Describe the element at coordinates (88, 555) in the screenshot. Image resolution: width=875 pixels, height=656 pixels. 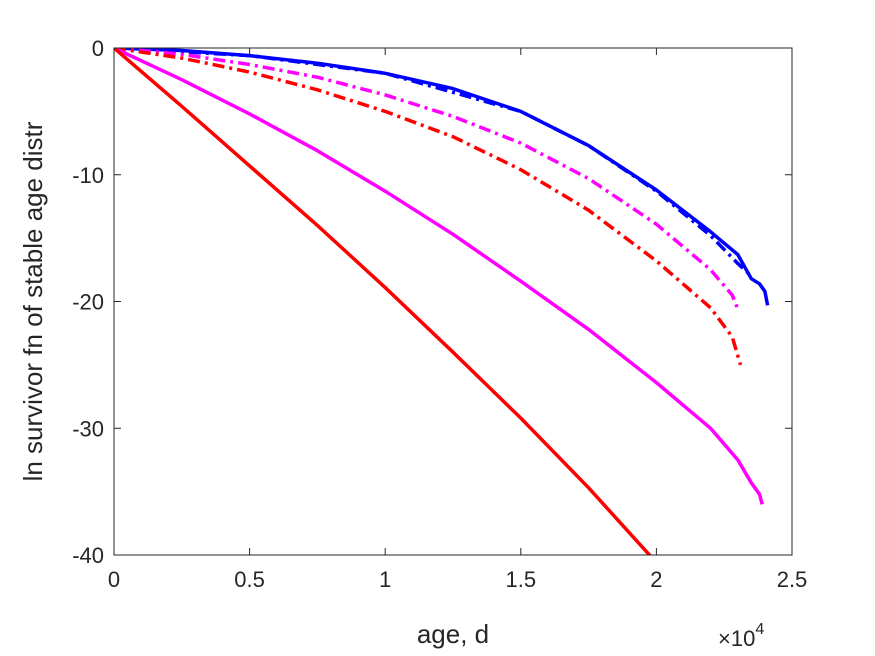
I see `y-tick-label: -40` at that location.